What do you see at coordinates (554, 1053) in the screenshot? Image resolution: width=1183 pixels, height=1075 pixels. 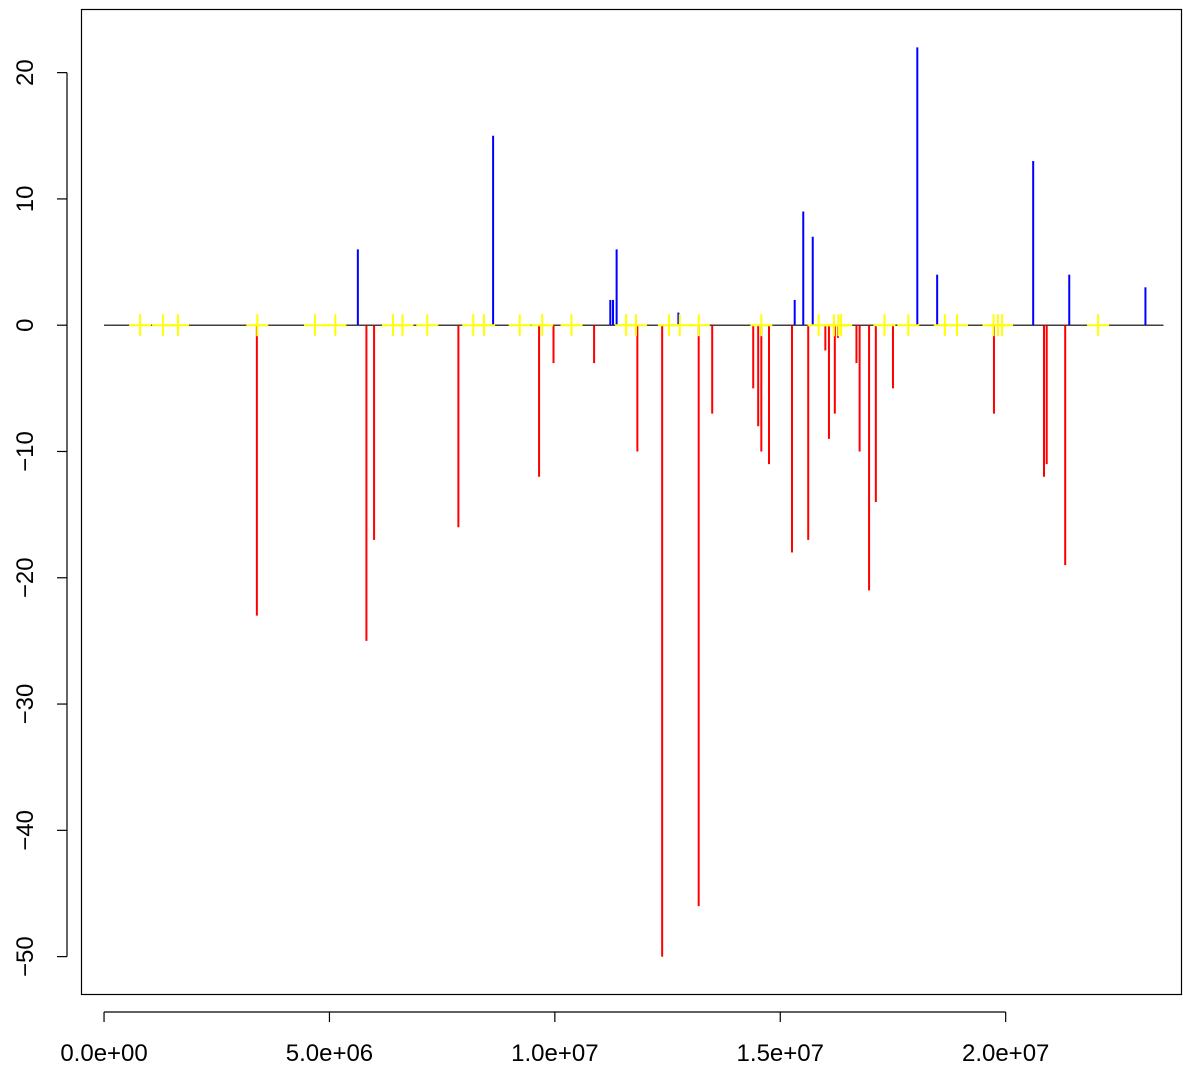 I see `x-tick-label: 1.0e+07` at bounding box center [554, 1053].